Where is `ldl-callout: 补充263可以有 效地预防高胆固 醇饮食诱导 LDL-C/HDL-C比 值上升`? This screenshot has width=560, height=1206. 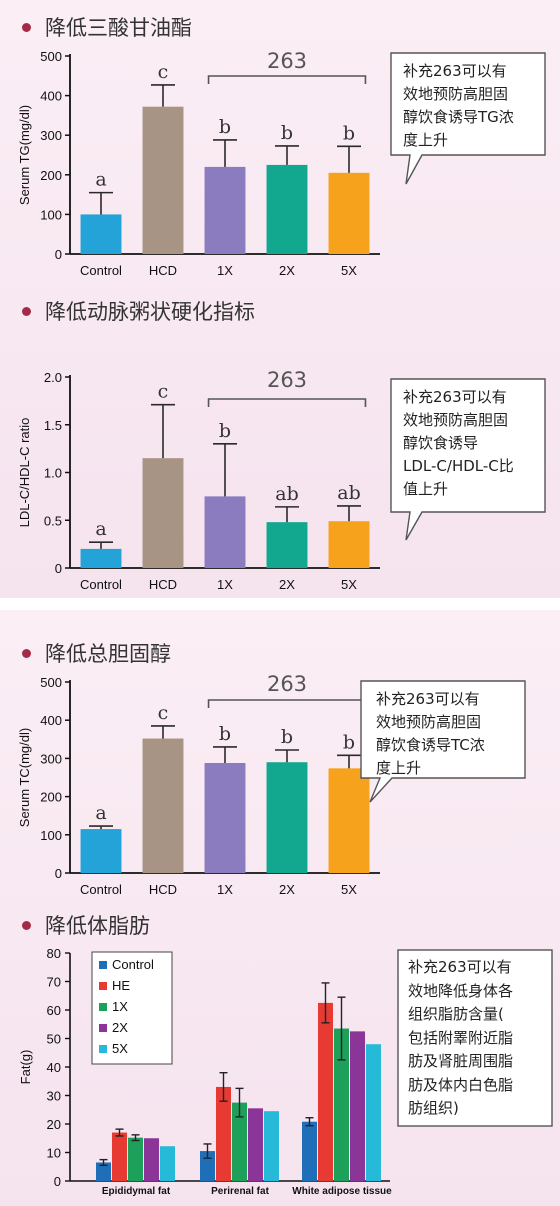
ldl-callout: 补充263可以有 效地预防高胆固 醇饮食诱导 LDL-C/HDL-C比 值上升 is located at coordinates (468, 460).